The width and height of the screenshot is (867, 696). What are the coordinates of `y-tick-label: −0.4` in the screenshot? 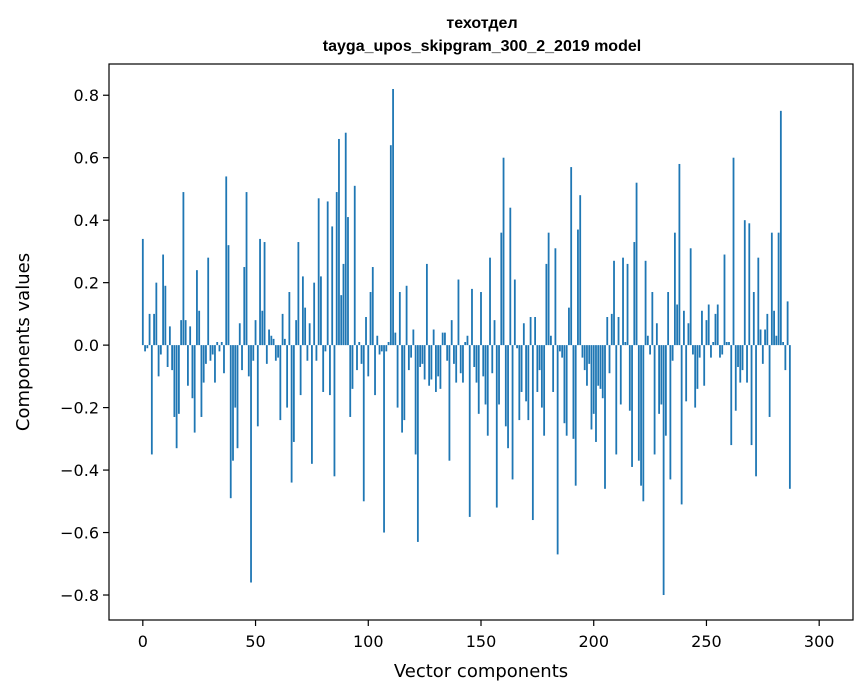 It's located at (79, 470).